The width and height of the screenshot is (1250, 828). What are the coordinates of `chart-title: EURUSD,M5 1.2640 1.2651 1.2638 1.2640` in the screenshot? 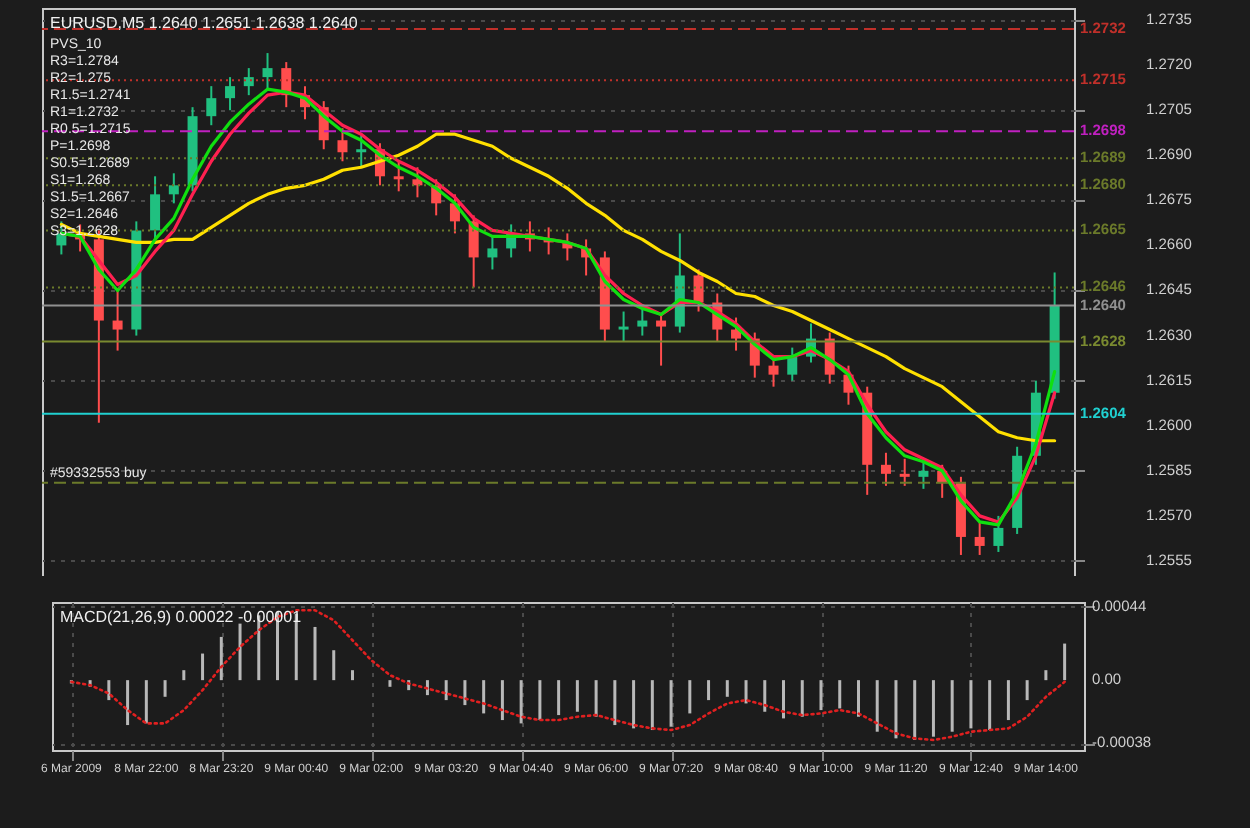 It's located at (204, 23).